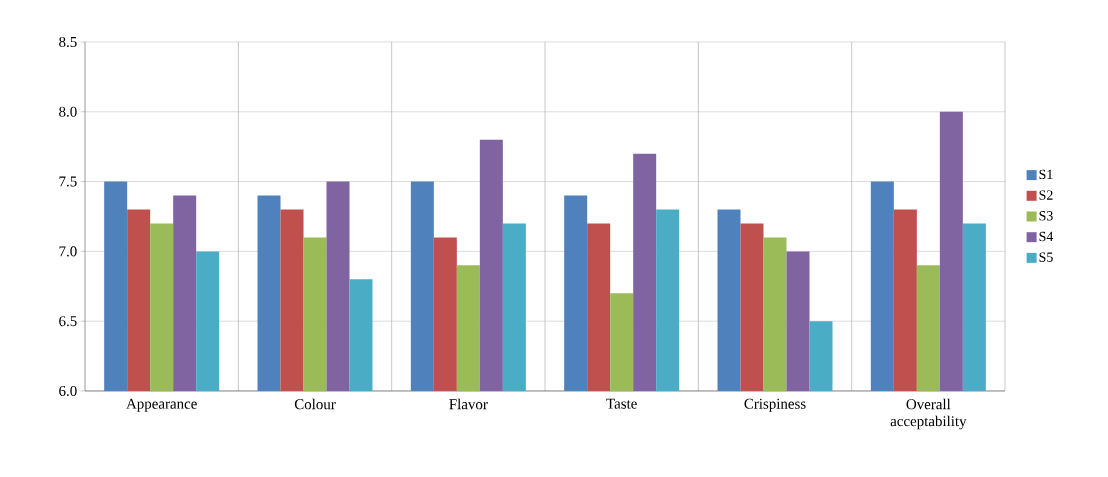 This screenshot has width=1108, height=477. What do you see at coordinates (1046, 236) in the screenshot?
I see `legend-label: S4` at bounding box center [1046, 236].